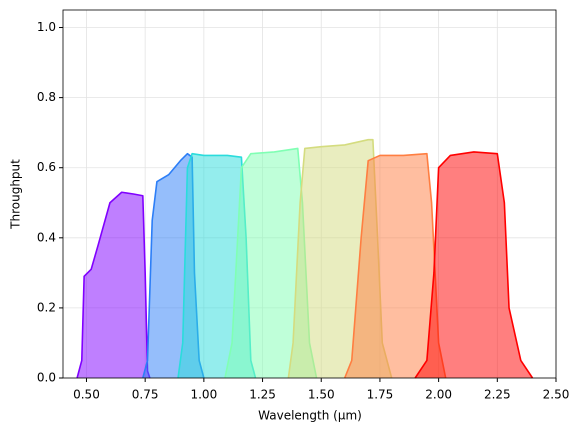 This screenshot has width=582, height=436. Describe the element at coordinates (556, 395) in the screenshot. I see `x-tick-label: 2.50` at that location.